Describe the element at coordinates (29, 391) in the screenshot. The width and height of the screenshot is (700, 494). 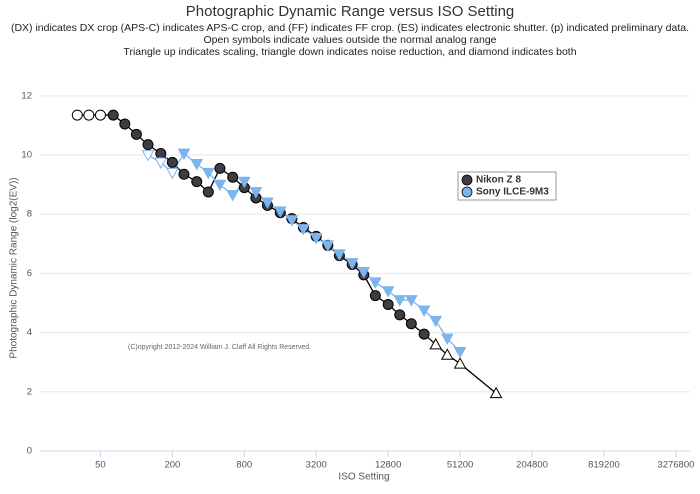
I see `y-tick-label: 2` at that location.